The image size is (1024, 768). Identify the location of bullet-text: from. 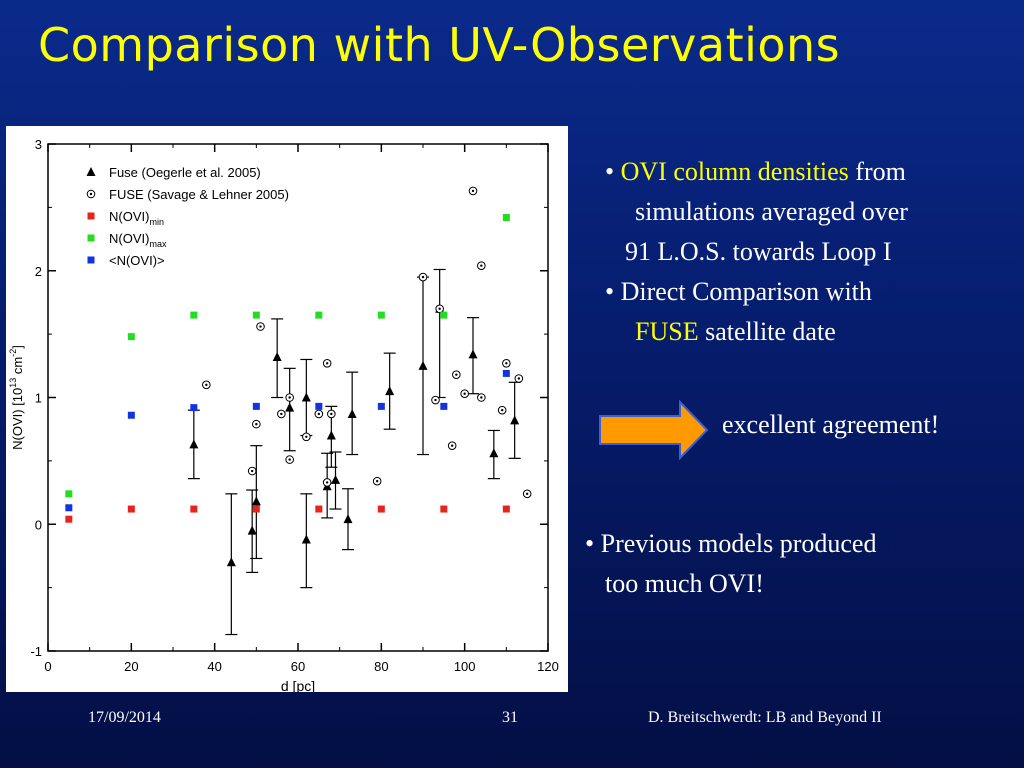
(877, 171).